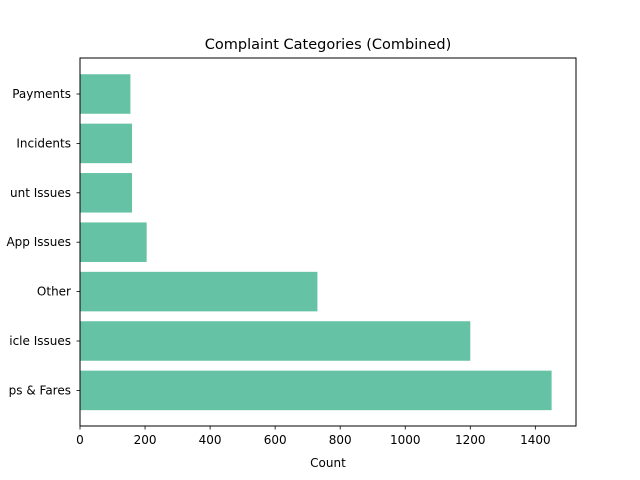 The height and width of the screenshot is (480, 640). I want to click on chart-title: Complaint Categories (Combined), so click(328, 45).